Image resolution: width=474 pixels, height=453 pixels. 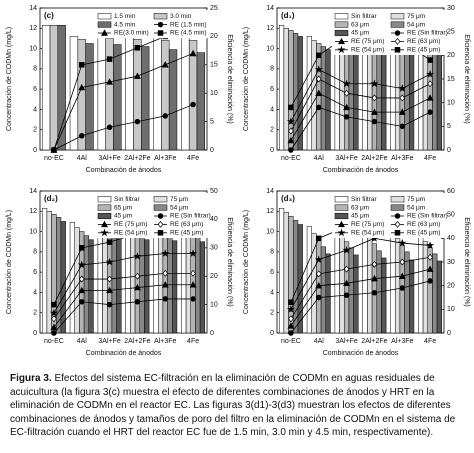 What do you see at coordinates (427, 216) in the screenshot?
I see `legend-label: RE (Sin filtrar)` at bounding box center [427, 216].